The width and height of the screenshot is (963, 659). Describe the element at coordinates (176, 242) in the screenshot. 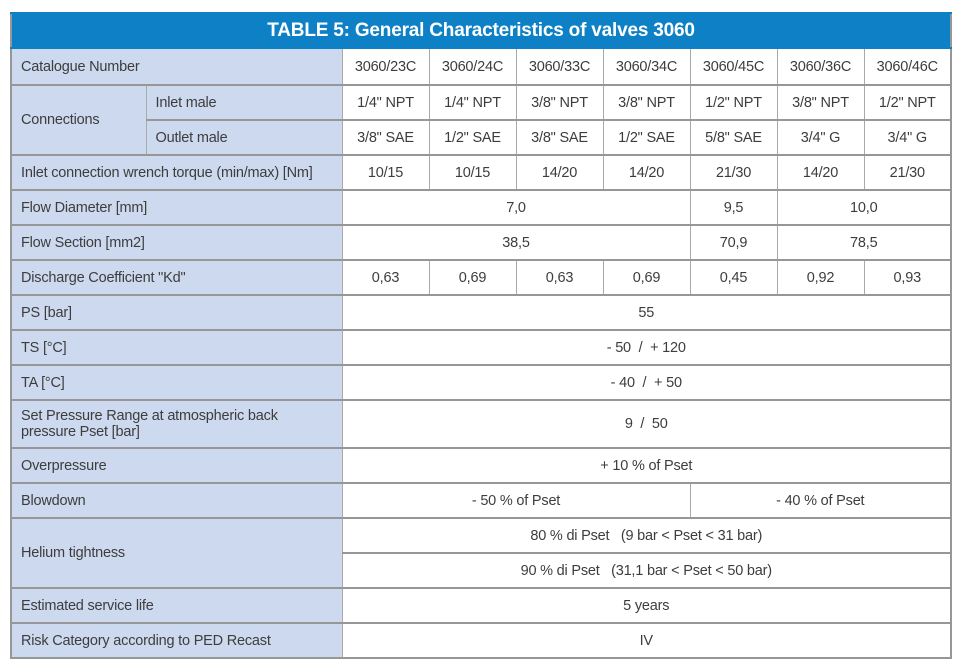

I see `flow-section-label: Flow Section [mm2]` at that location.